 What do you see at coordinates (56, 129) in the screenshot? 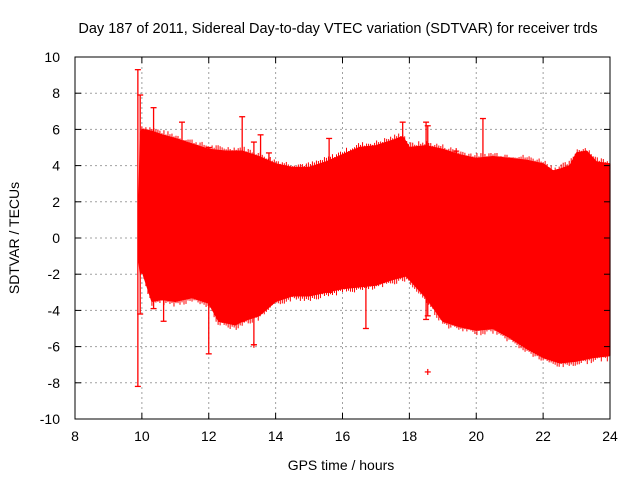
I see `y-tick-label: 6` at bounding box center [56, 129].